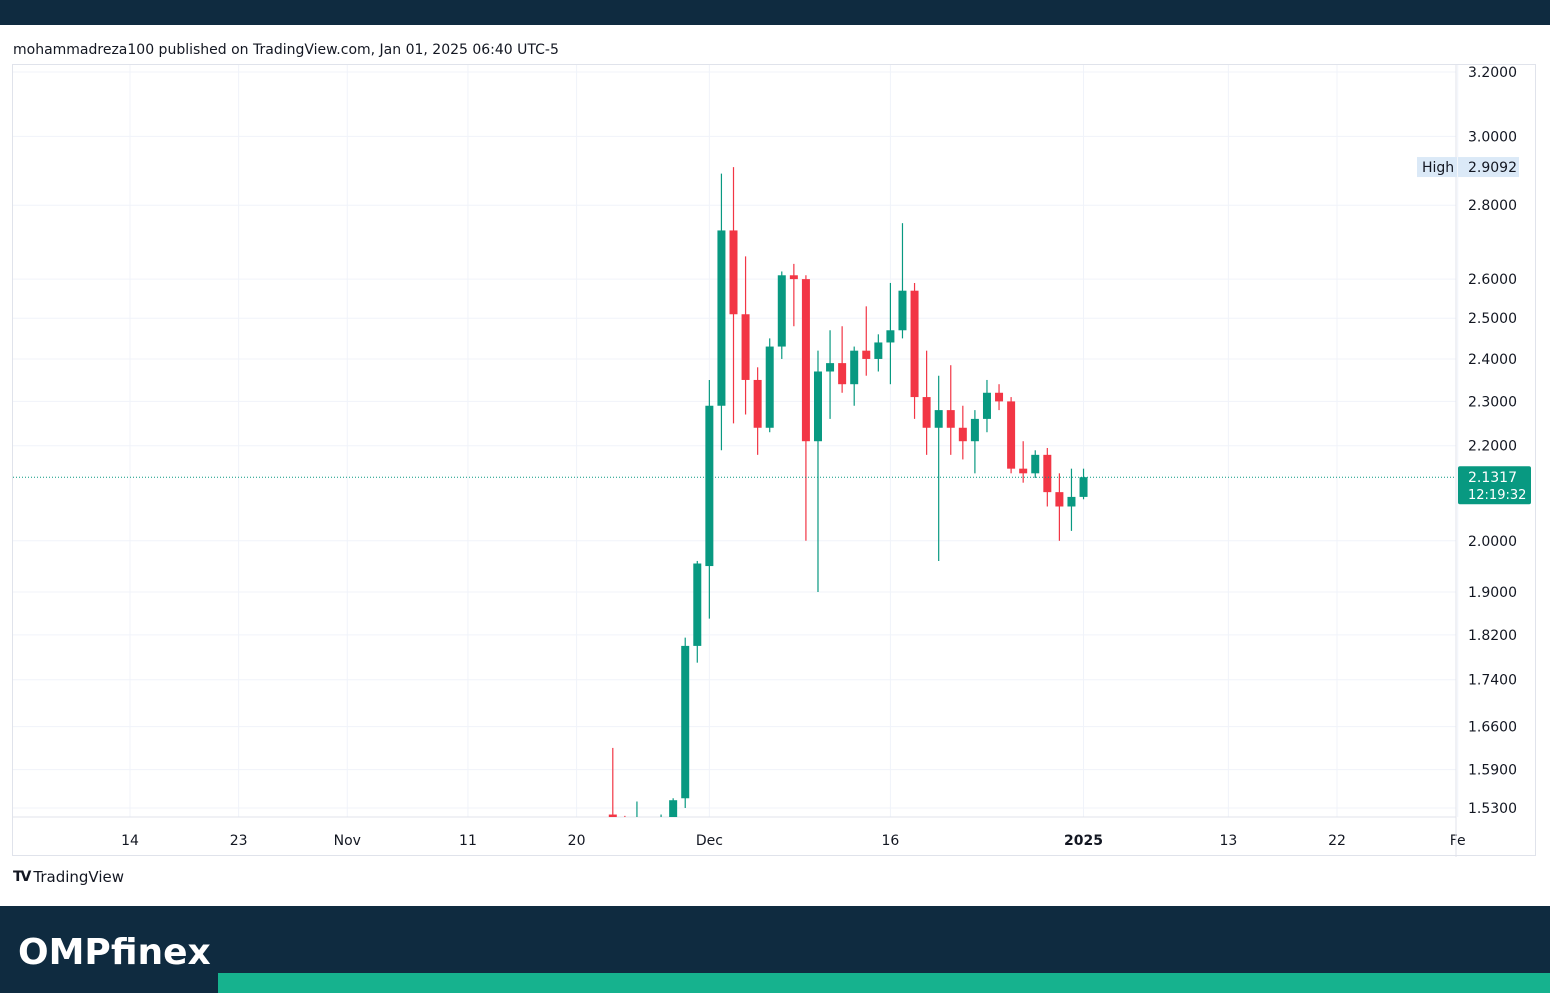  Describe the element at coordinates (1492, 728) in the screenshot. I see `y-tick-label: 1.6600` at that location.